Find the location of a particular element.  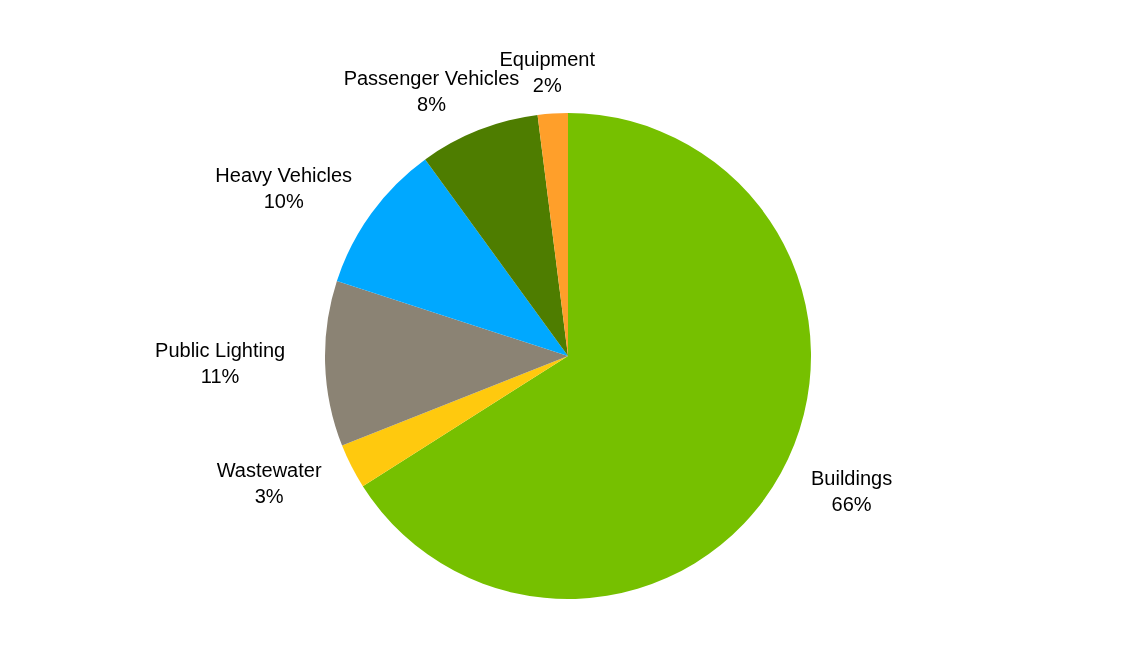

slice-label: Wastewater is located at coordinates (269, 469).